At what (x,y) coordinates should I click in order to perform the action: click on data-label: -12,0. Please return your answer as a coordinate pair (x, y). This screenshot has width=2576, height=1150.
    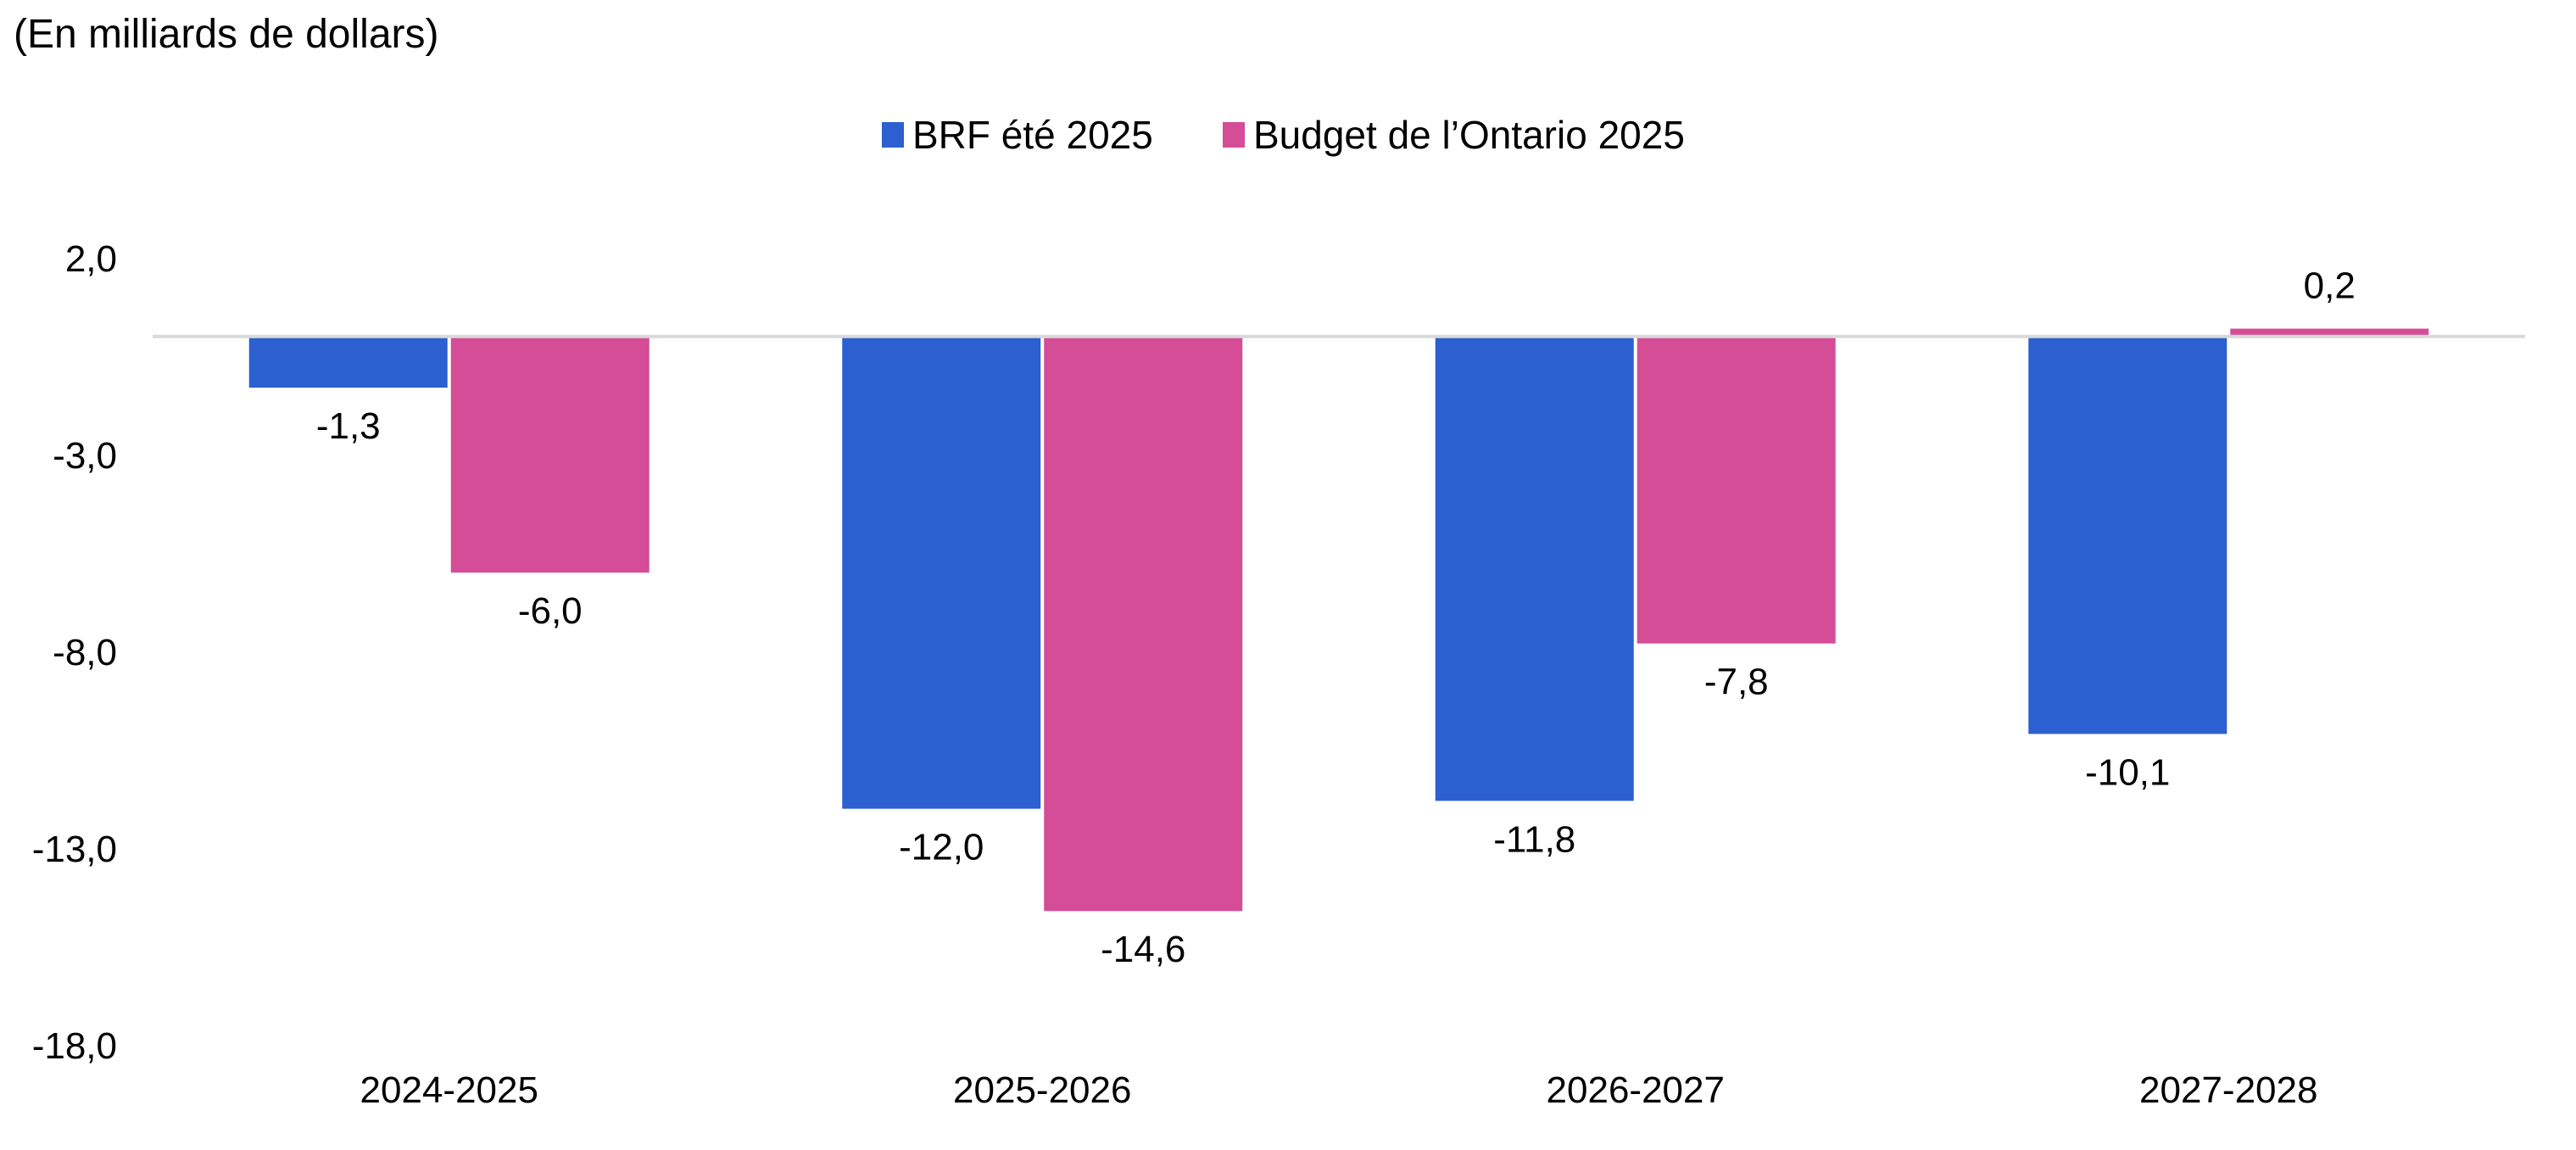
    Looking at the image, I should click on (941, 847).